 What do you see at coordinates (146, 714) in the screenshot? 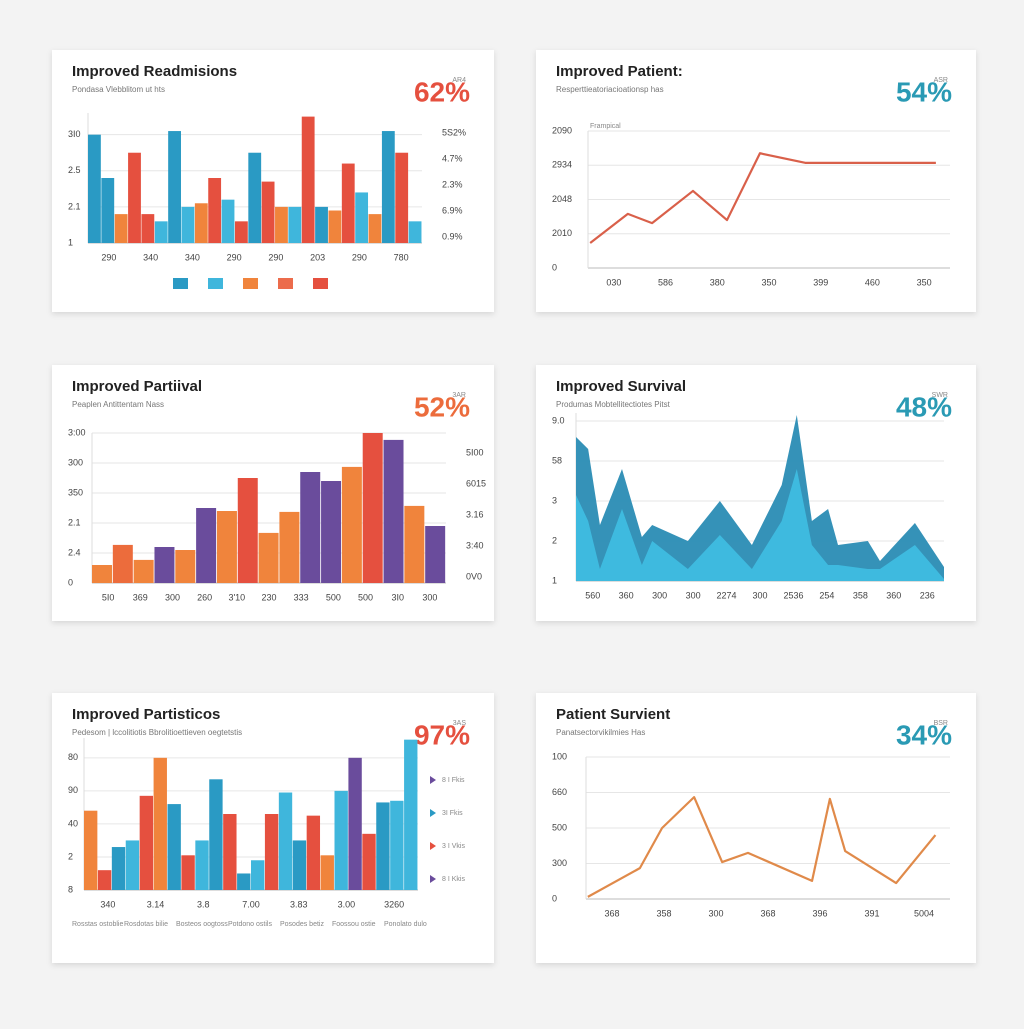
I see `card-title: Improved Partisticos` at bounding box center [146, 714].